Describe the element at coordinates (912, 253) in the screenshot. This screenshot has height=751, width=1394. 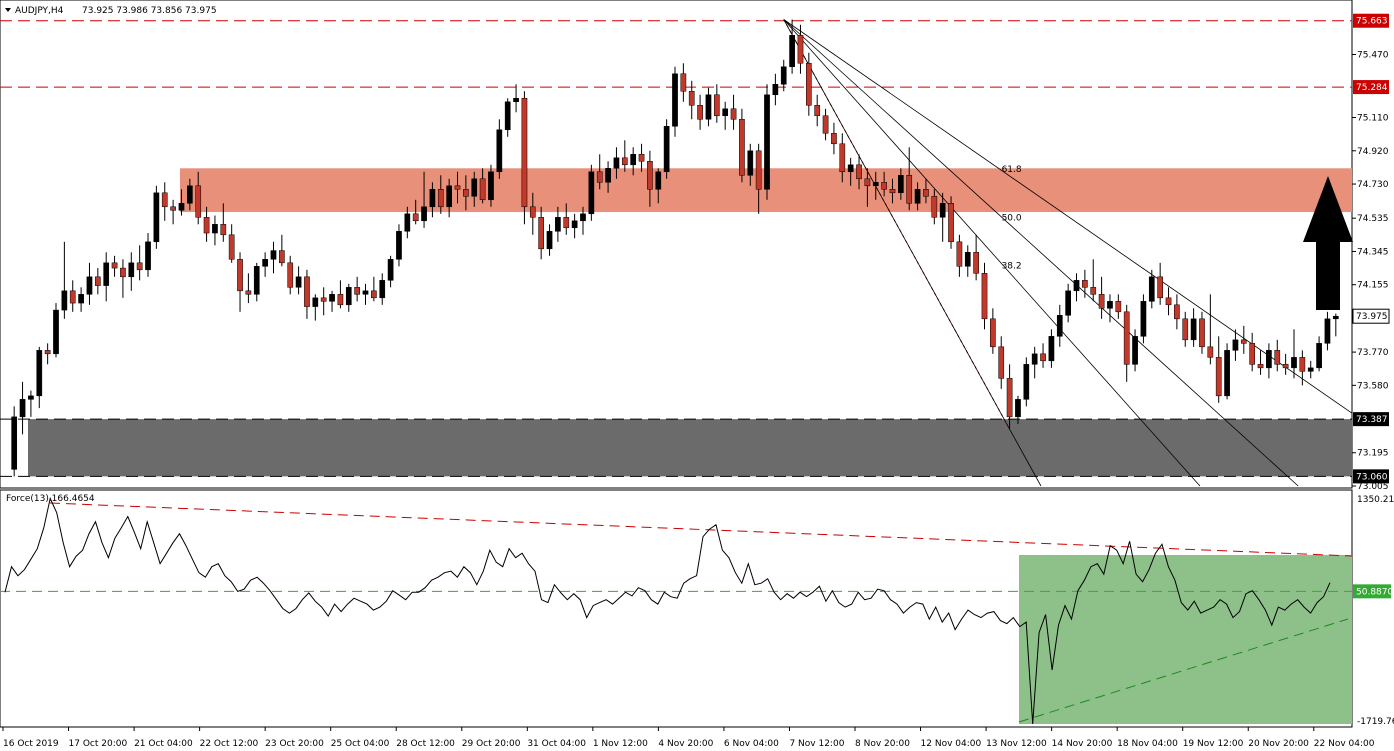
I see `fan-line` at that location.